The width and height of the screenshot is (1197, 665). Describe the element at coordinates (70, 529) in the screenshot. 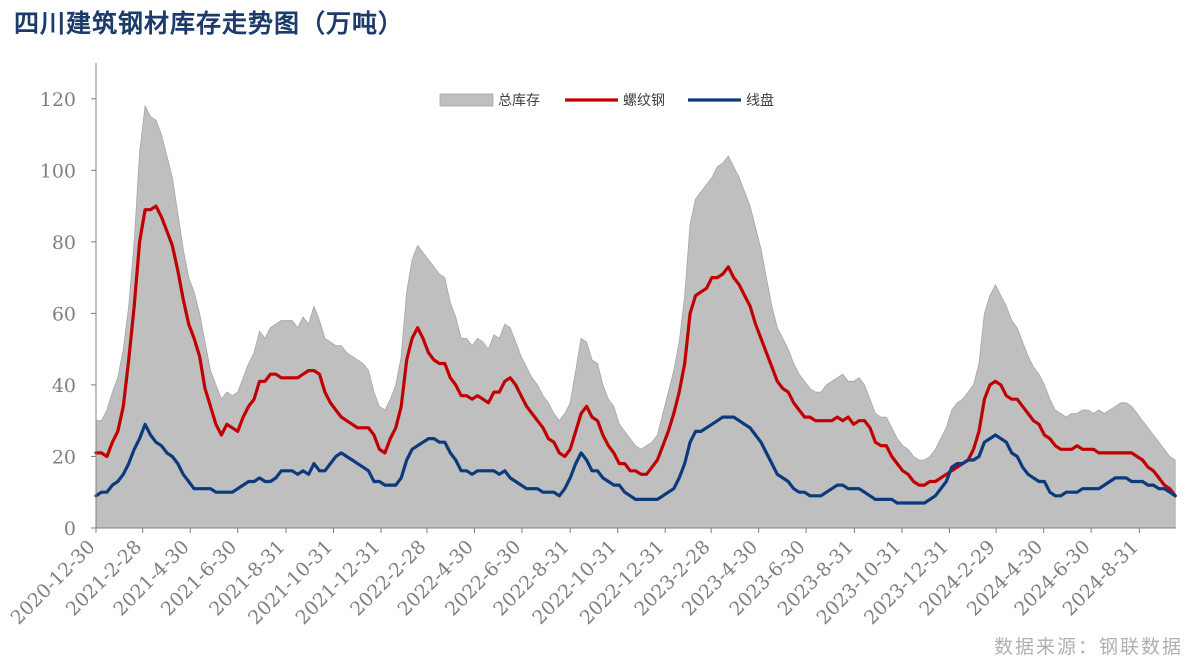

I see `y-tick-label: 0` at that location.